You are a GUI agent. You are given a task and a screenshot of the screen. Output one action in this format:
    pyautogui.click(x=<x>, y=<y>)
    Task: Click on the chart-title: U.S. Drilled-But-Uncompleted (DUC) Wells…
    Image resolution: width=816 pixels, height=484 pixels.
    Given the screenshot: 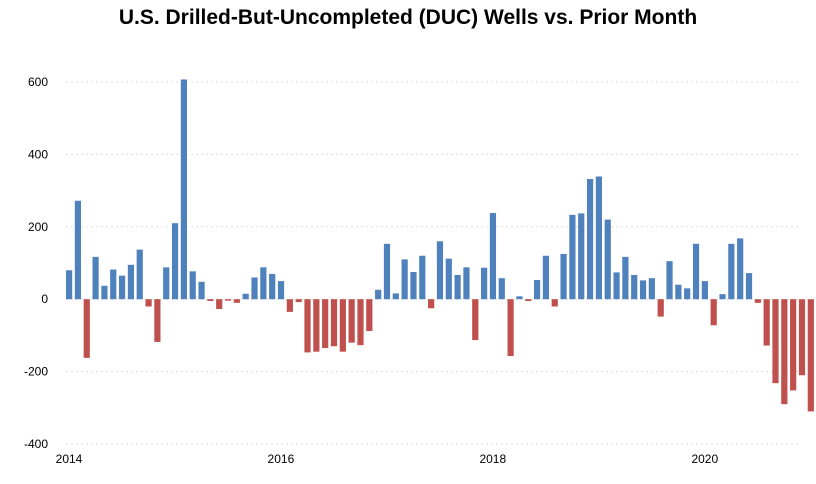 What is the action you would take?
    pyautogui.click(x=408, y=17)
    